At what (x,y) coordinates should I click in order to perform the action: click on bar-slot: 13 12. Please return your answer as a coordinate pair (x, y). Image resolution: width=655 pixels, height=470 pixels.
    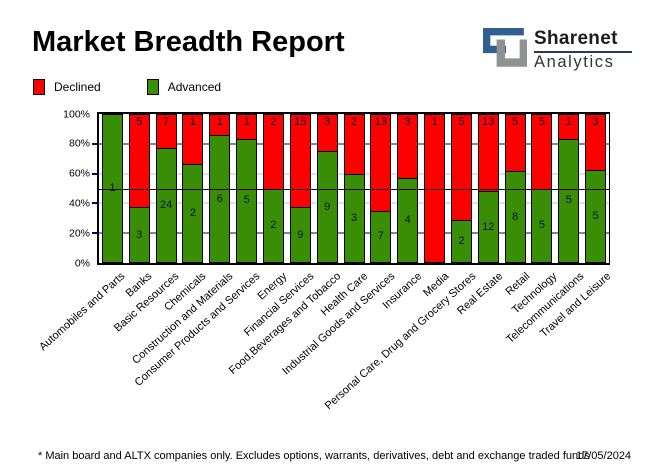
    Looking at the image, I should click on (488, 188).